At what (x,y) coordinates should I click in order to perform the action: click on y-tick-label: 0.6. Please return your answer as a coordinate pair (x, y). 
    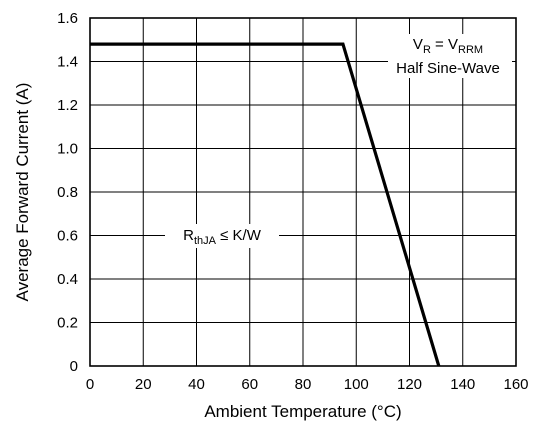
    Looking at the image, I should click on (67, 236).